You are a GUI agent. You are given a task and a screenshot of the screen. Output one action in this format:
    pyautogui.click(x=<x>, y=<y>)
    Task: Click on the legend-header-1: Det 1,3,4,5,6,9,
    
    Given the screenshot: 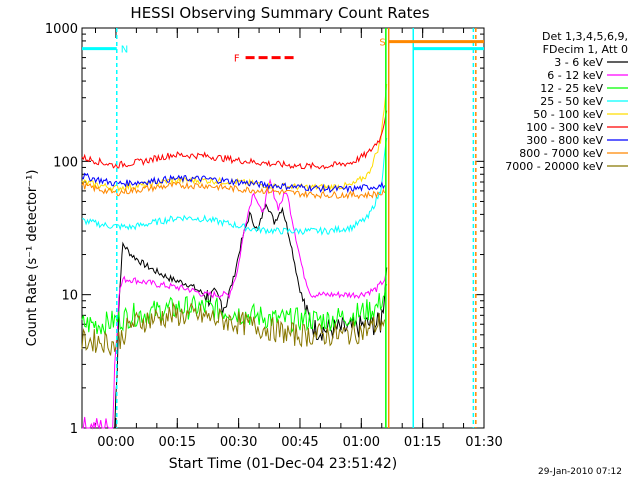 What is the action you would take?
    pyautogui.click(x=585, y=36)
    